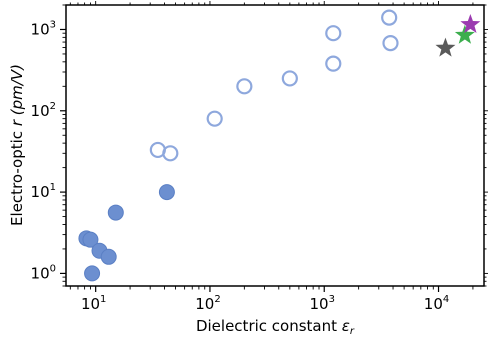 Image resolution: width=492 pixels, height=339 pixels. I want to click on x-tick-label: 10¹, so click(93, 303).